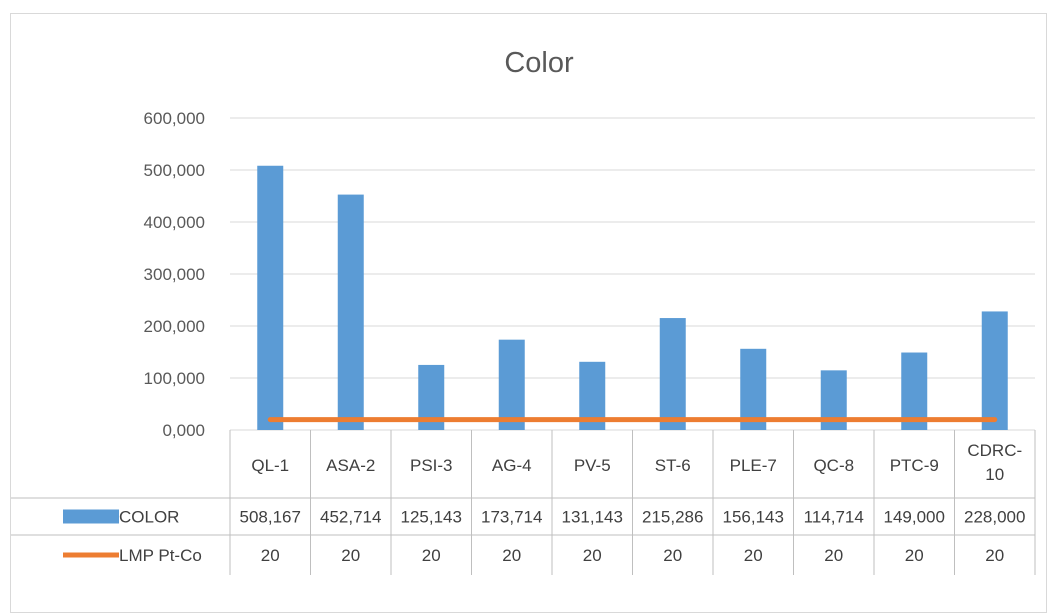  What do you see at coordinates (174, 326) in the screenshot?
I see `y-tick-label: 200,000` at bounding box center [174, 326].